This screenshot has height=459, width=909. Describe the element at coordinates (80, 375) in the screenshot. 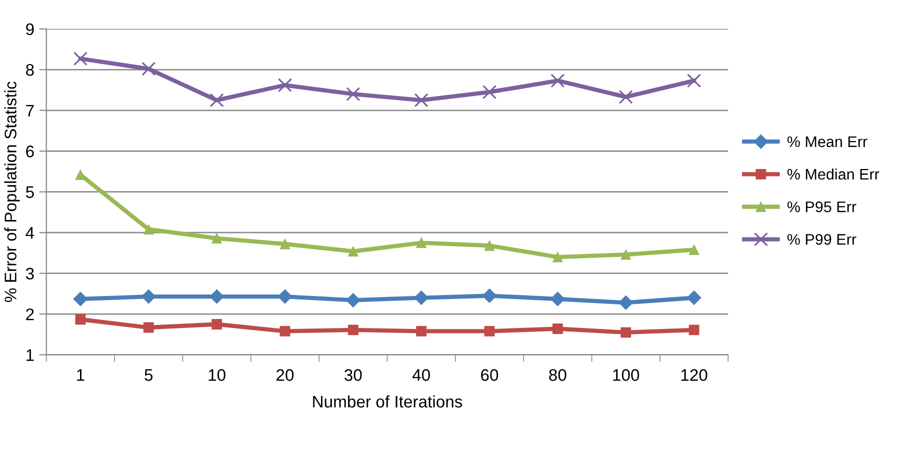

I see `x-tick-label: 1` at that location.